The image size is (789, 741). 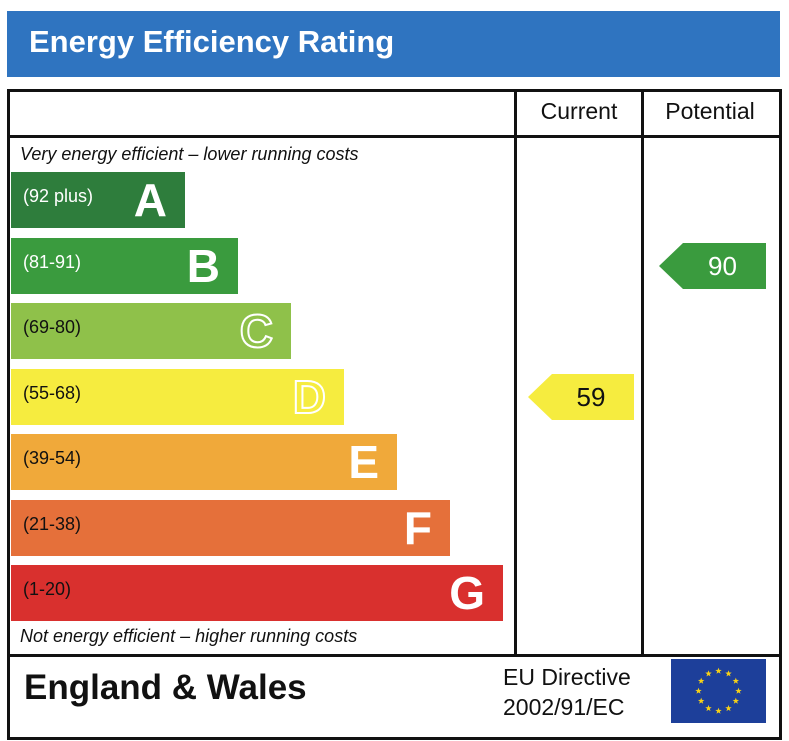 I want to click on potential-arrow-shape, so click(x=712, y=265).